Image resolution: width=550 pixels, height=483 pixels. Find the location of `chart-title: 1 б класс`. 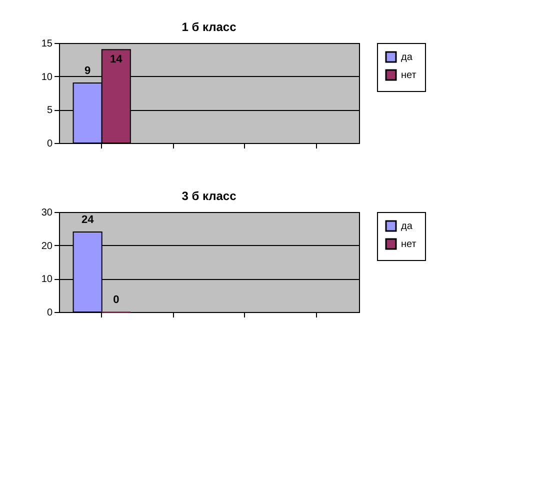

chart-title: 1 б класс is located at coordinates (209, 27).